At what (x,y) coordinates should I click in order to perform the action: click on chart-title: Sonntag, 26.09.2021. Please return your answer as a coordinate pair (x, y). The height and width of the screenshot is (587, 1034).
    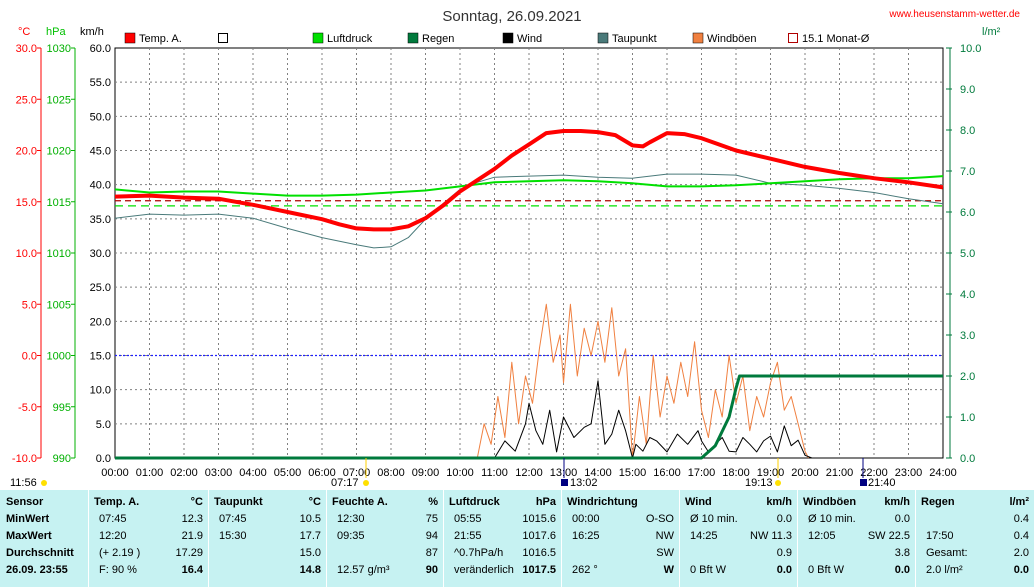
    Looking at the image, I should click on (511, 16).